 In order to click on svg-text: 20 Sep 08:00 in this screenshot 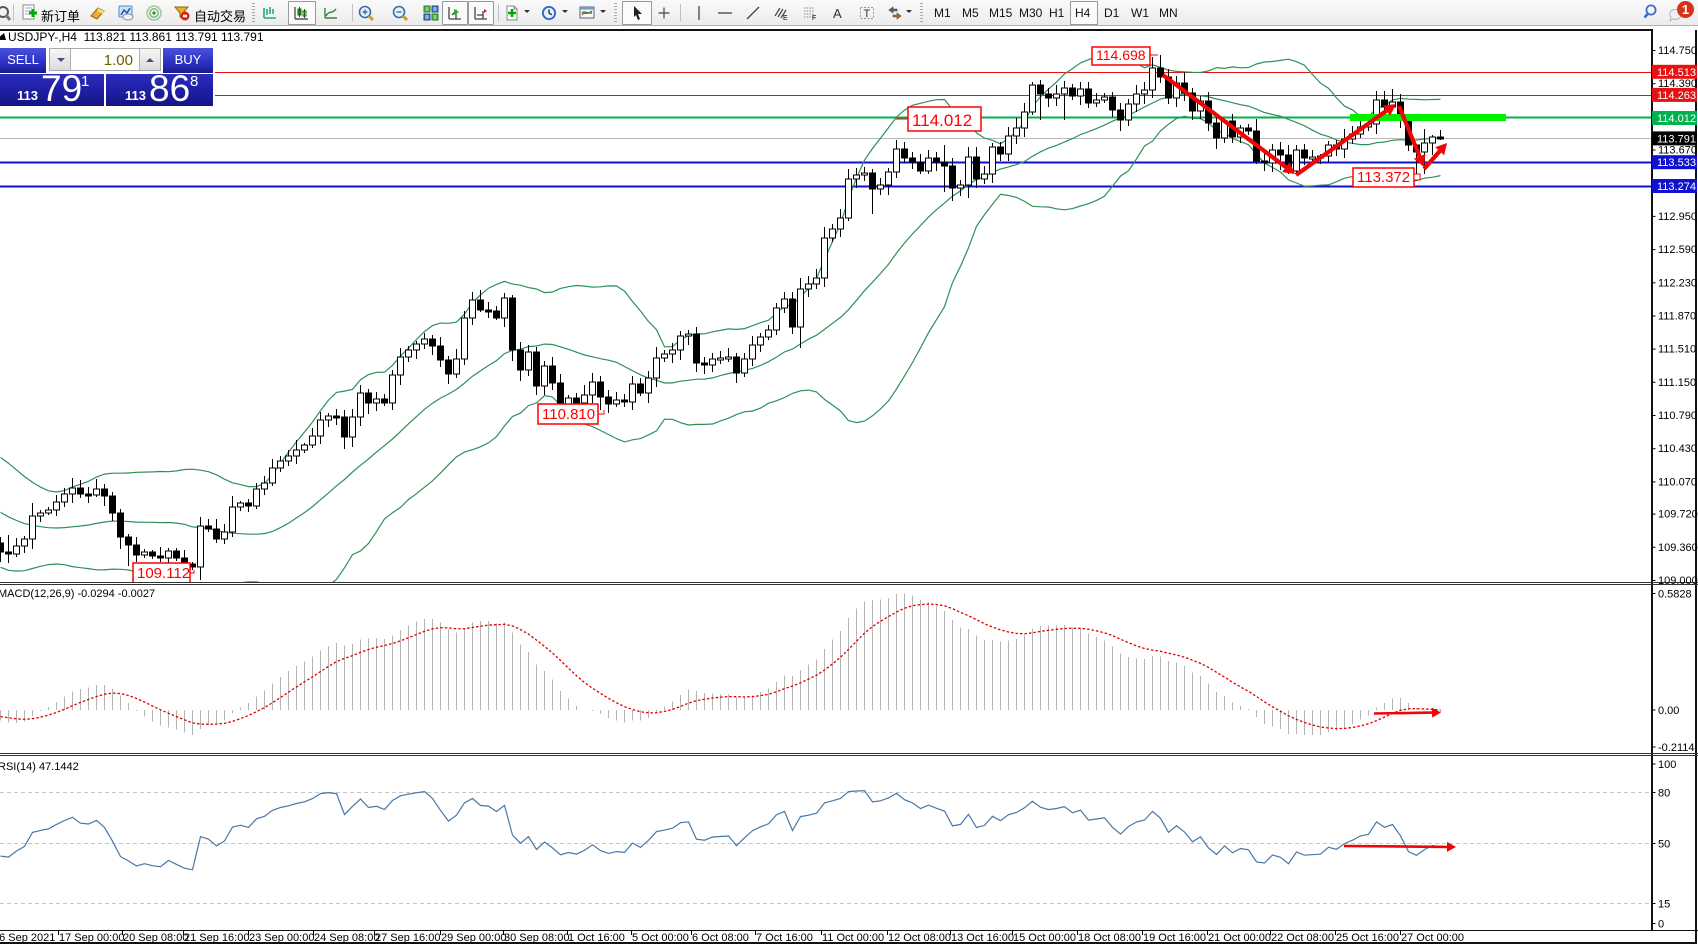, I will do `click(155, 938)`.